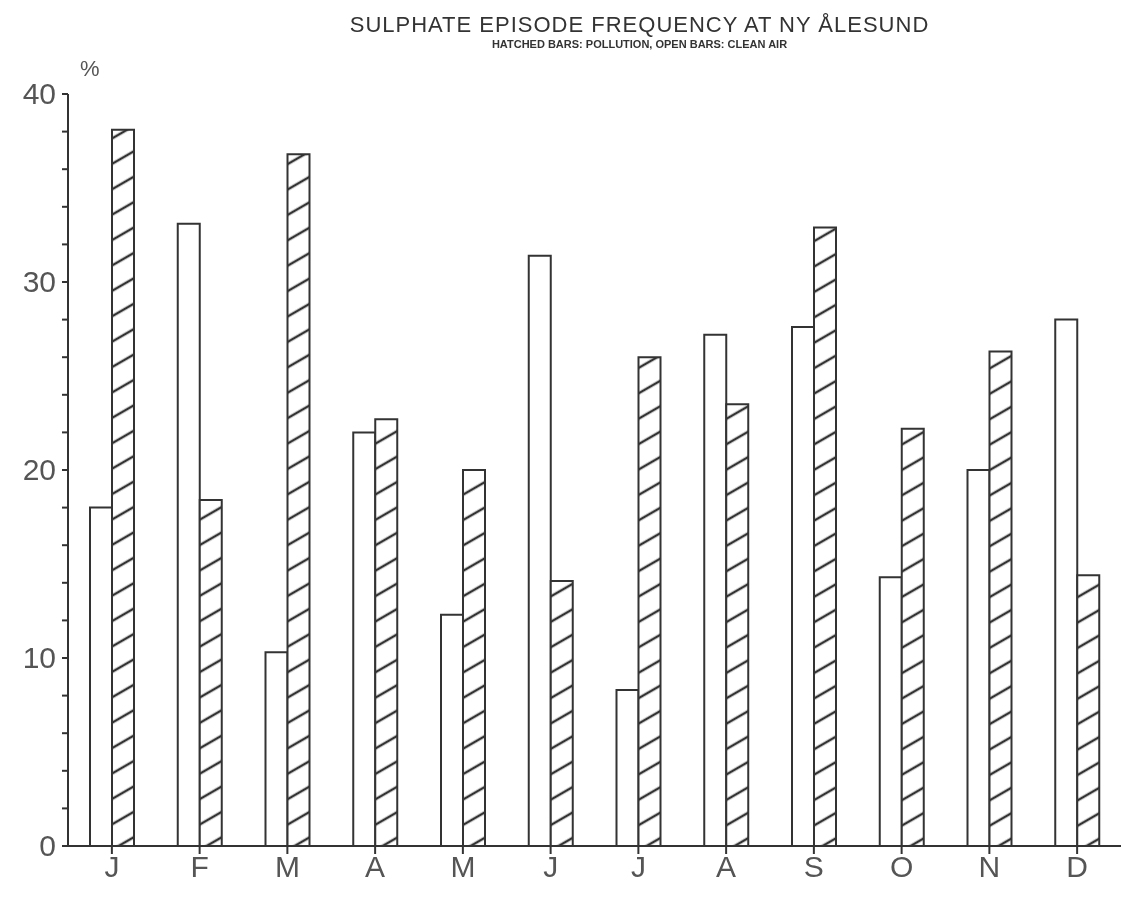 The width and height of the screenshot is (1129, 900). Describe the element at coordinates (39, 469) in the screenshot. I see `y-tick-label: 20` at that location.